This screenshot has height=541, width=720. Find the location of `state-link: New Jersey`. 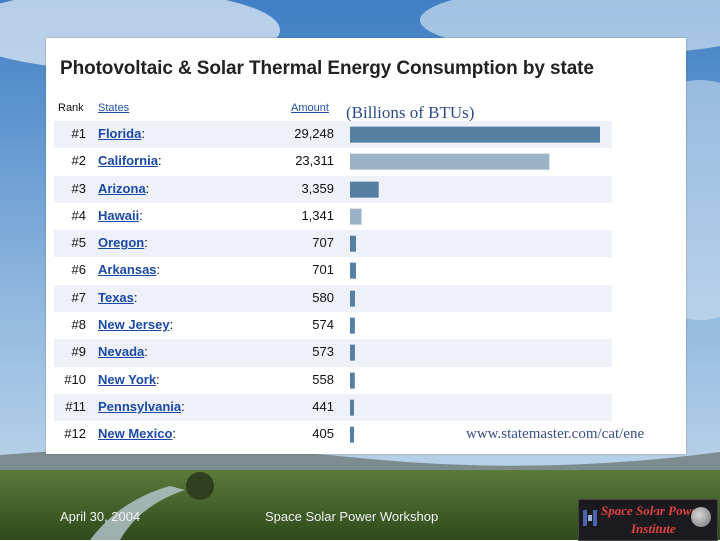

state-link: New Jersey is located at coordinates (134, 325).